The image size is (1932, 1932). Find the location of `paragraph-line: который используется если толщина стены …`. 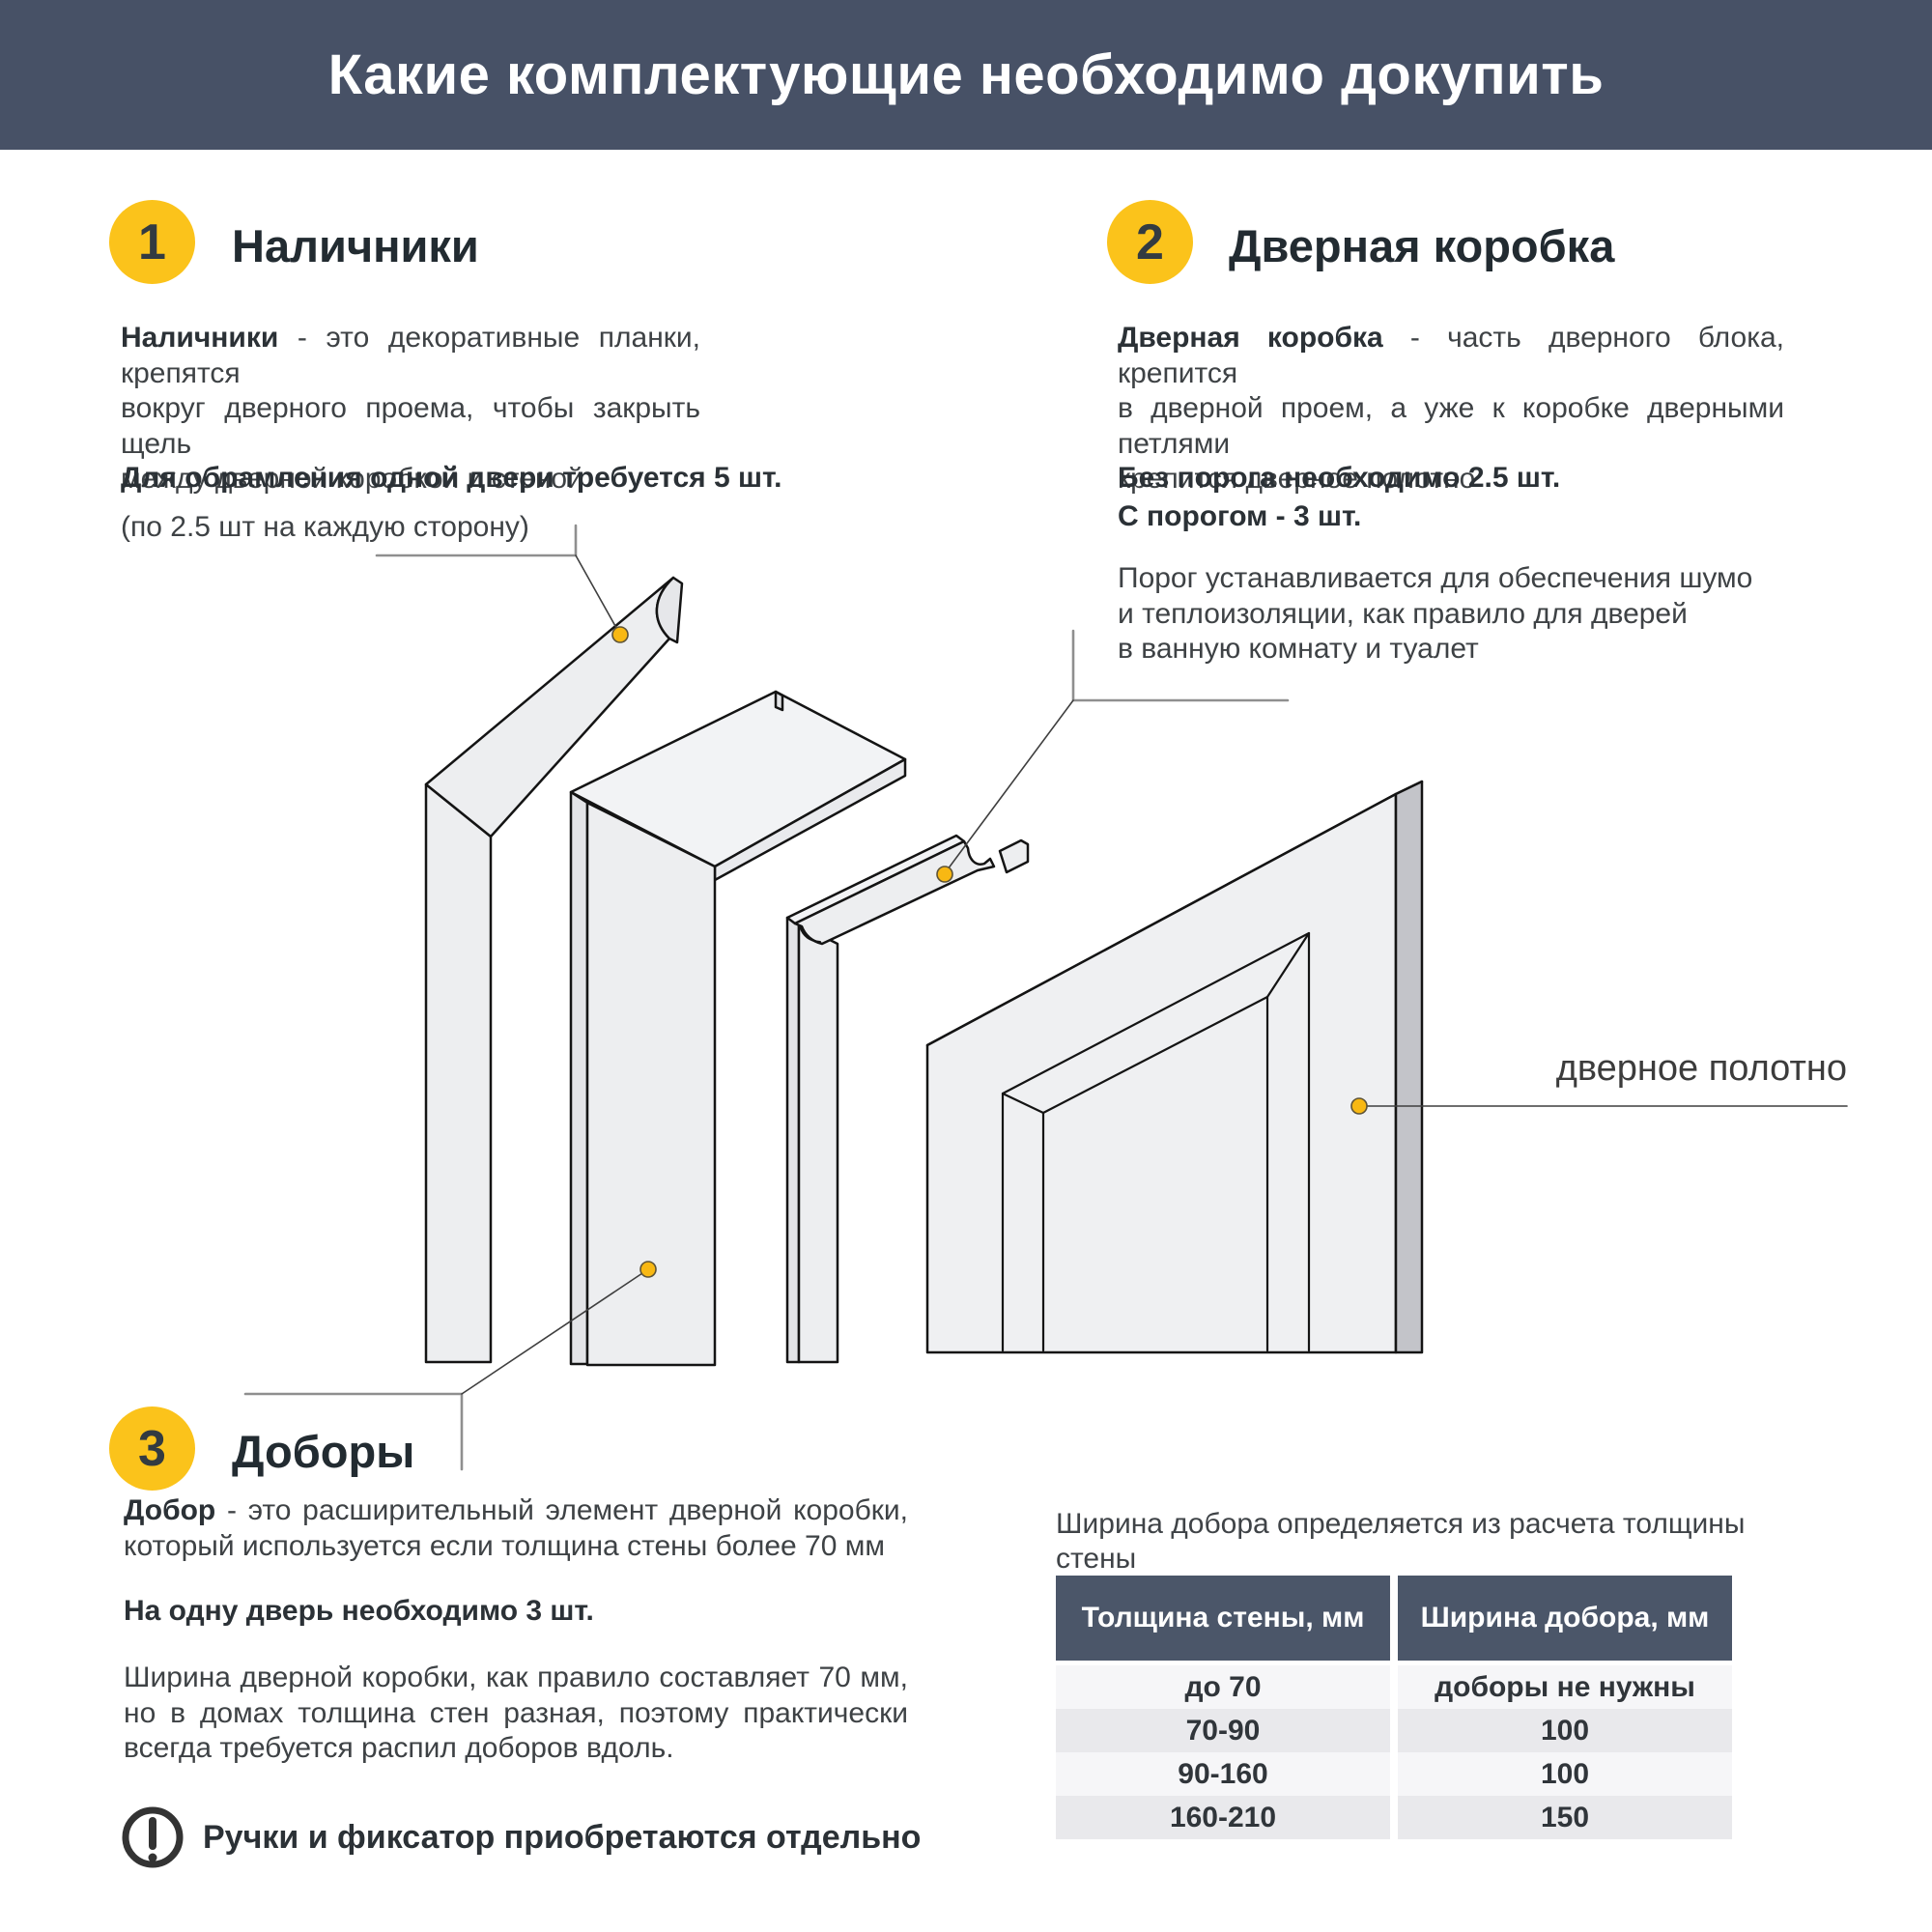

paragraph-line: который используется если толщина стены … is located at coordinates (505, 1545).